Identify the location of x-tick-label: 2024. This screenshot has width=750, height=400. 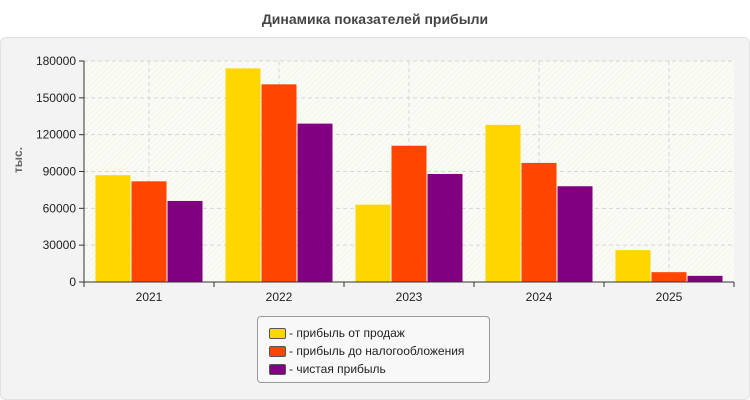
(539, 297).